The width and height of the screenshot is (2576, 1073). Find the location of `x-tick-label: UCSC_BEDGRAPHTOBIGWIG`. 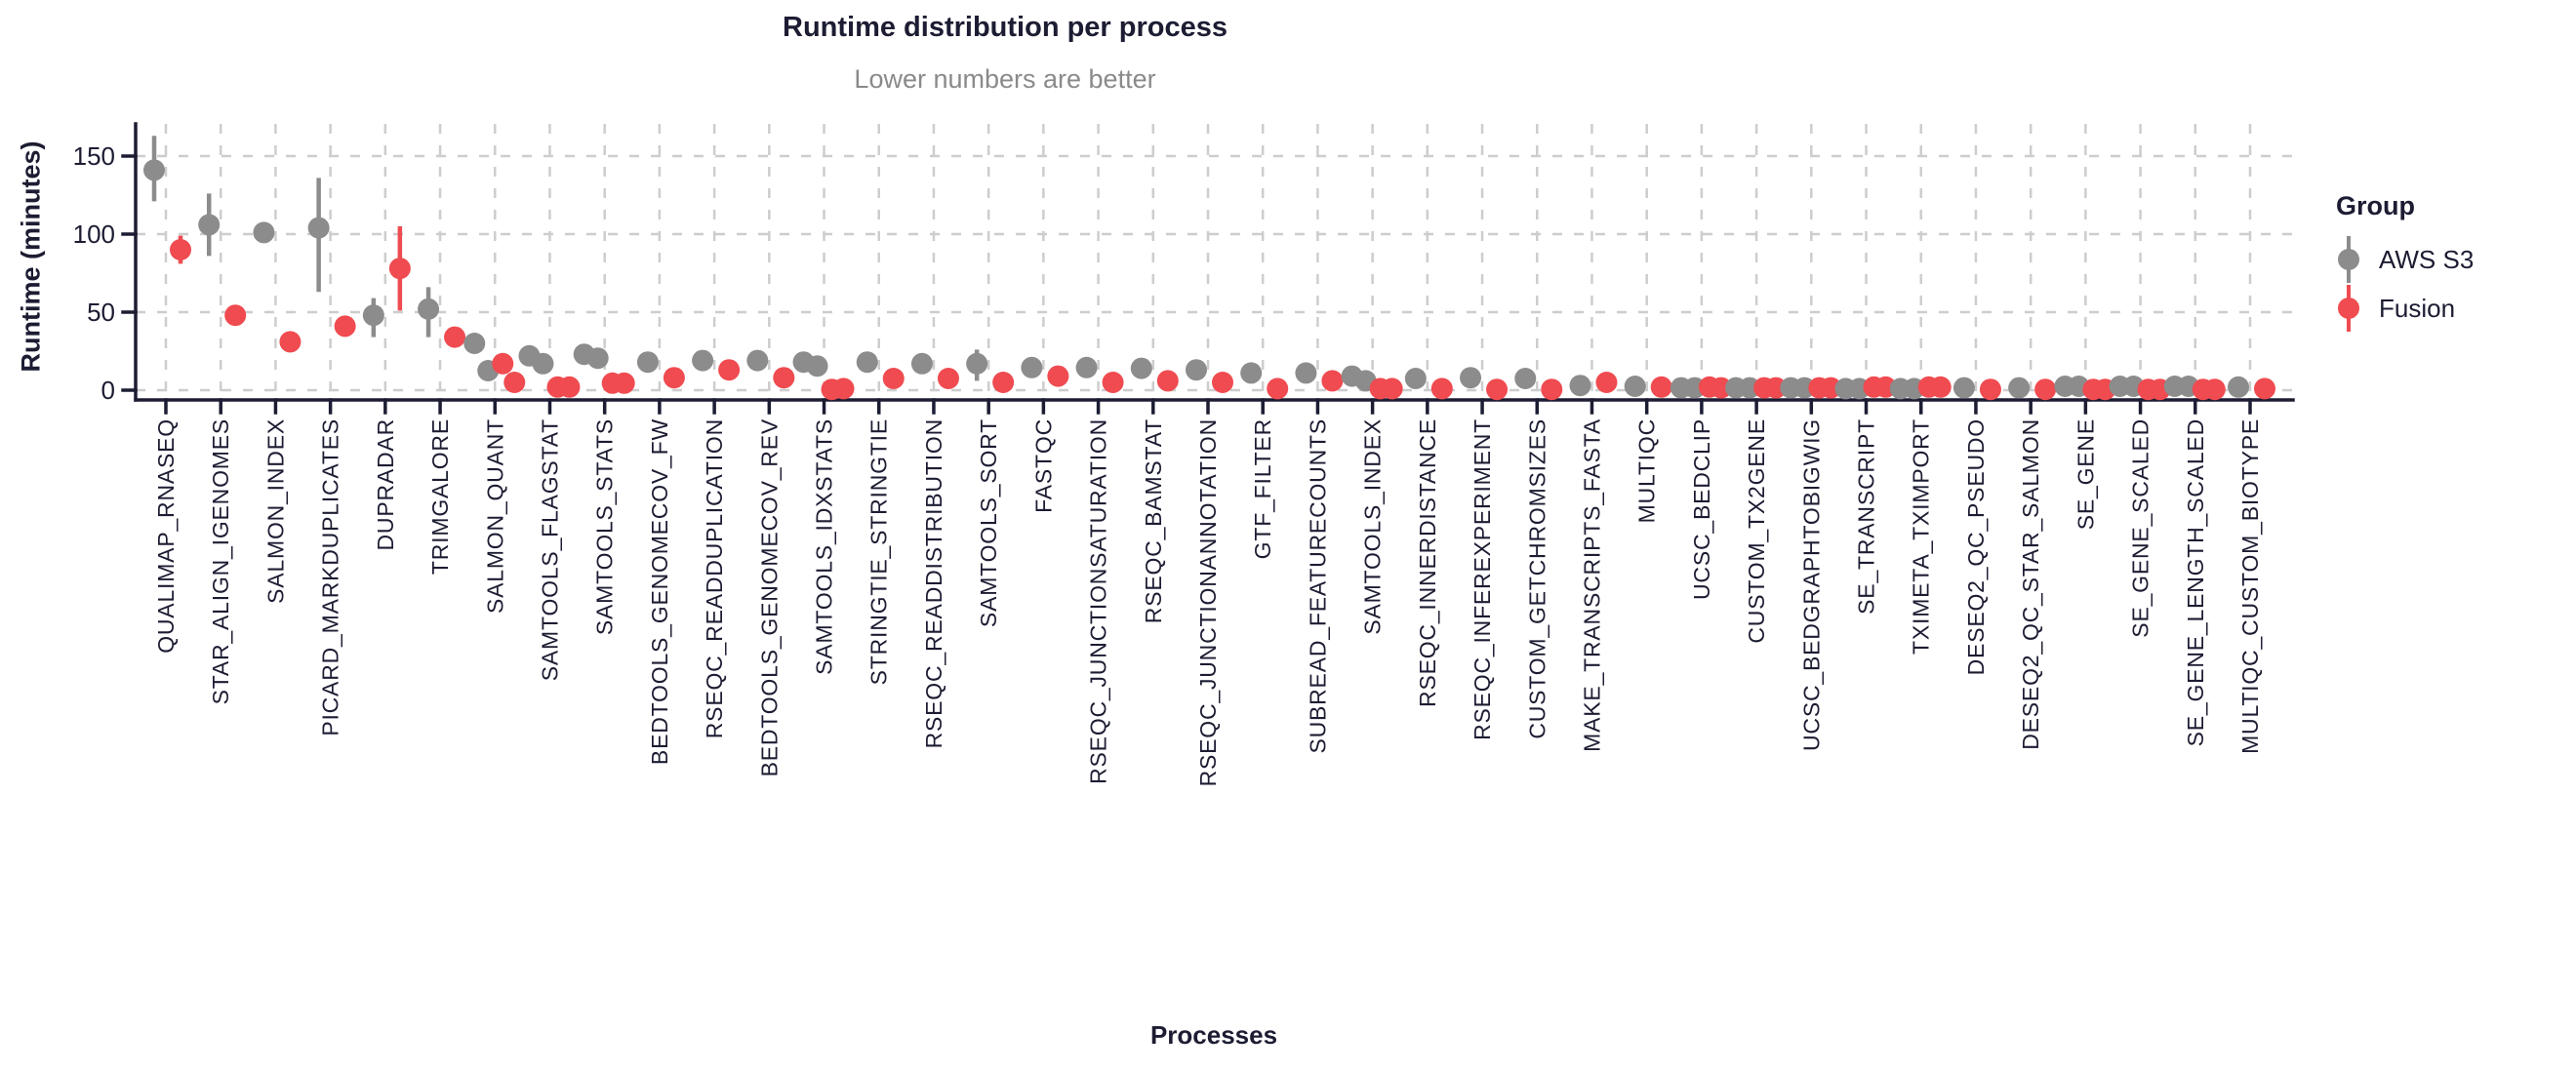

x-tick-label: UCSC_BEDGRAPHTOBIGWIG is located at coordinates (1811, 585).